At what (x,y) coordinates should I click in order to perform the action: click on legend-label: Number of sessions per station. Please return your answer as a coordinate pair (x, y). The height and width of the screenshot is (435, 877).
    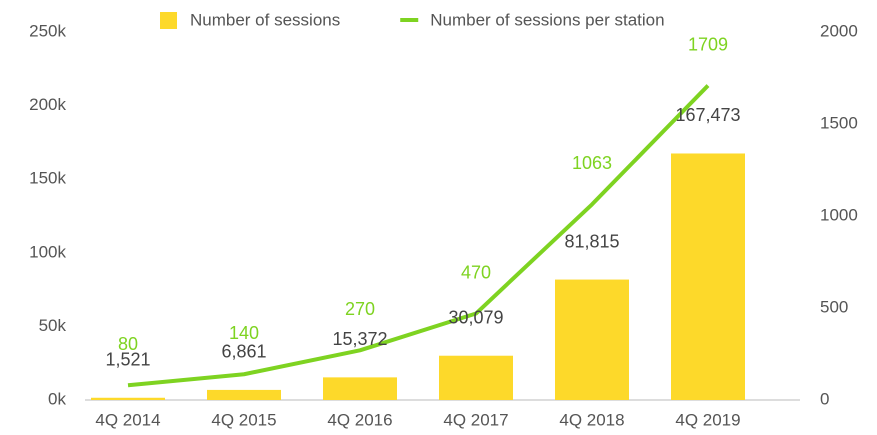
    Looking at the image, I should click on (547, 19).